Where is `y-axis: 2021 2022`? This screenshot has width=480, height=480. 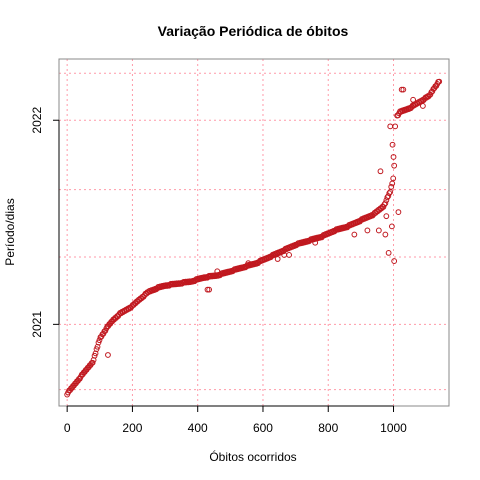
y-axis: 2021 2022 is located at coordinates (45, 222).